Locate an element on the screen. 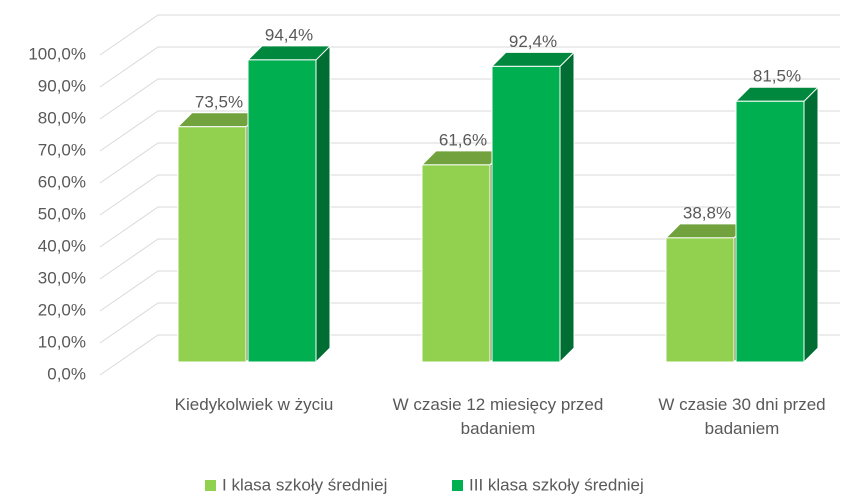 Image resolution: width=854 pixels, height=496 pixels. y-tick-label: 60,0% is located at coordinates (62, 181).